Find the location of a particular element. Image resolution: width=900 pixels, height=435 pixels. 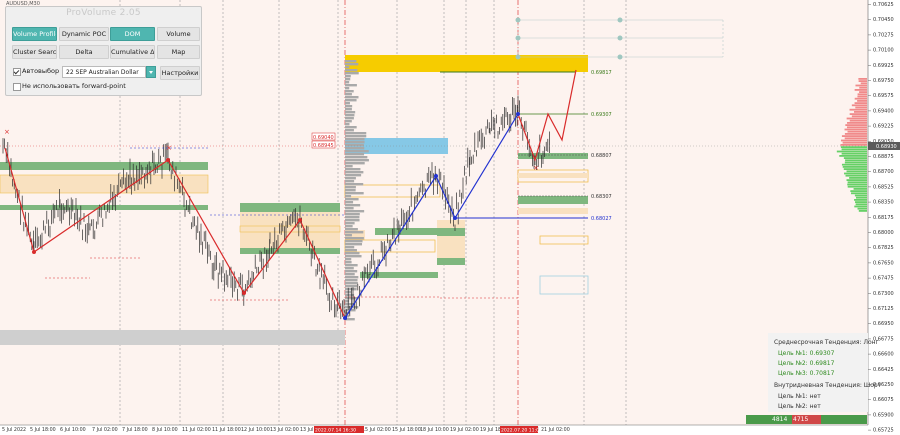

price-tick-label: 0.69575 is located at coordinates (883, 96).